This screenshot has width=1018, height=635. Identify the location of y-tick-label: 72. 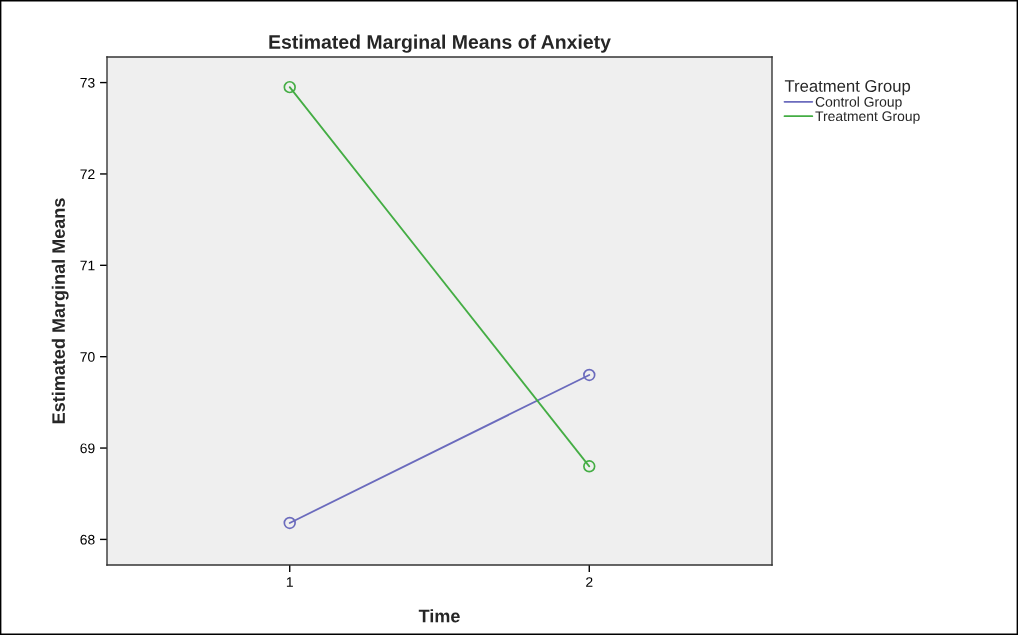
(87, 174).